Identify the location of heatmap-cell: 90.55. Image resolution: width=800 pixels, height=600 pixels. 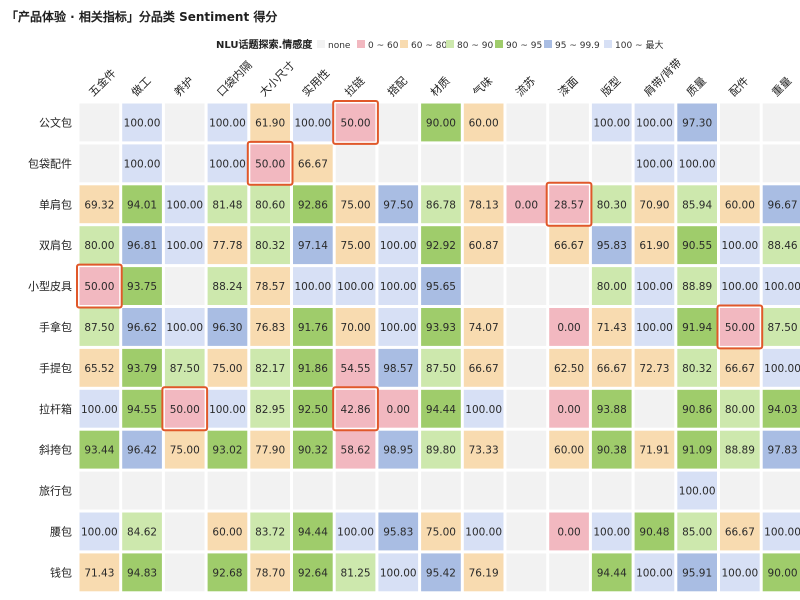
(697, 245).